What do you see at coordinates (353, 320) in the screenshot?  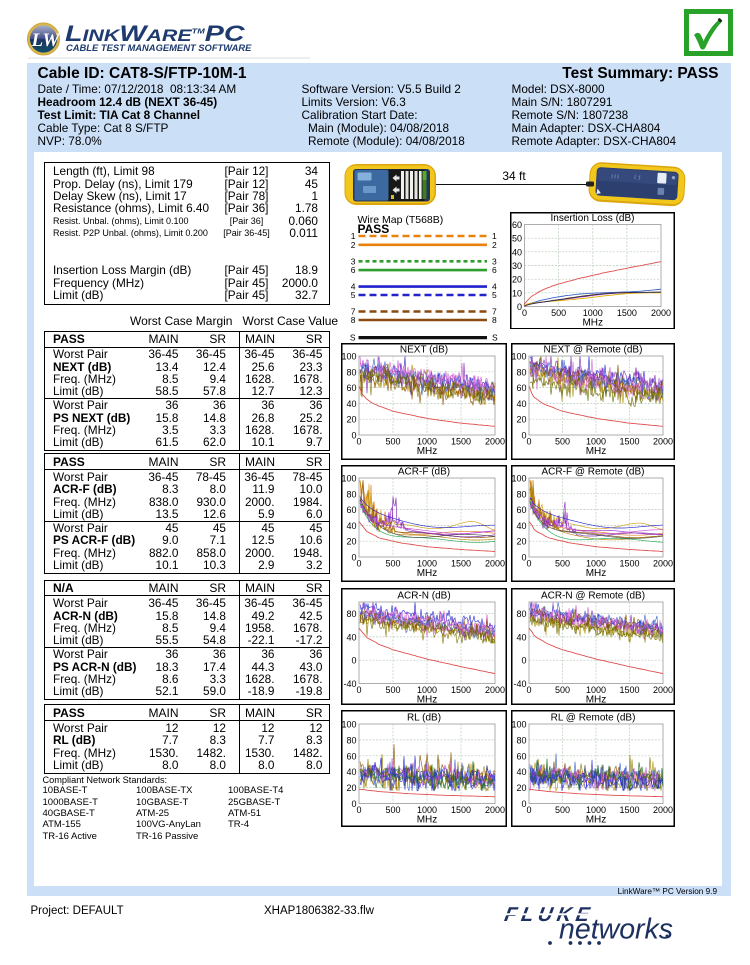 I see `svg-text: 8` at bounding box center [353, 320].